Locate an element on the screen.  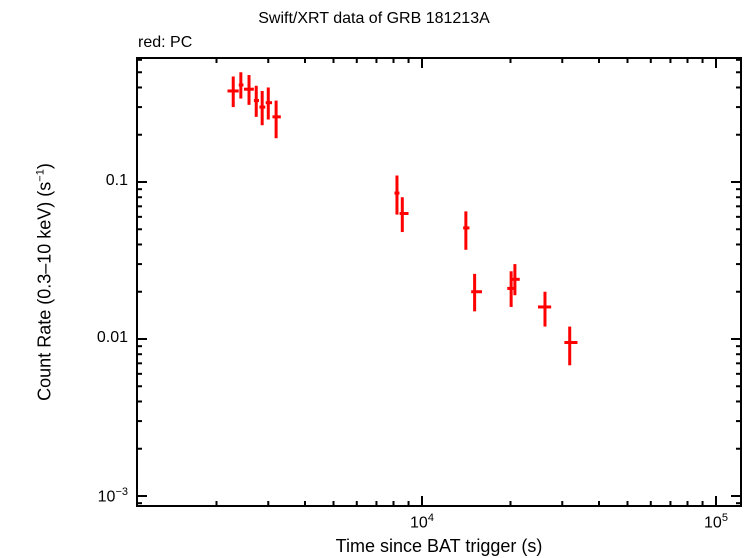
x-tick-label-1e4: 104 is located at coordinates (422, 522).